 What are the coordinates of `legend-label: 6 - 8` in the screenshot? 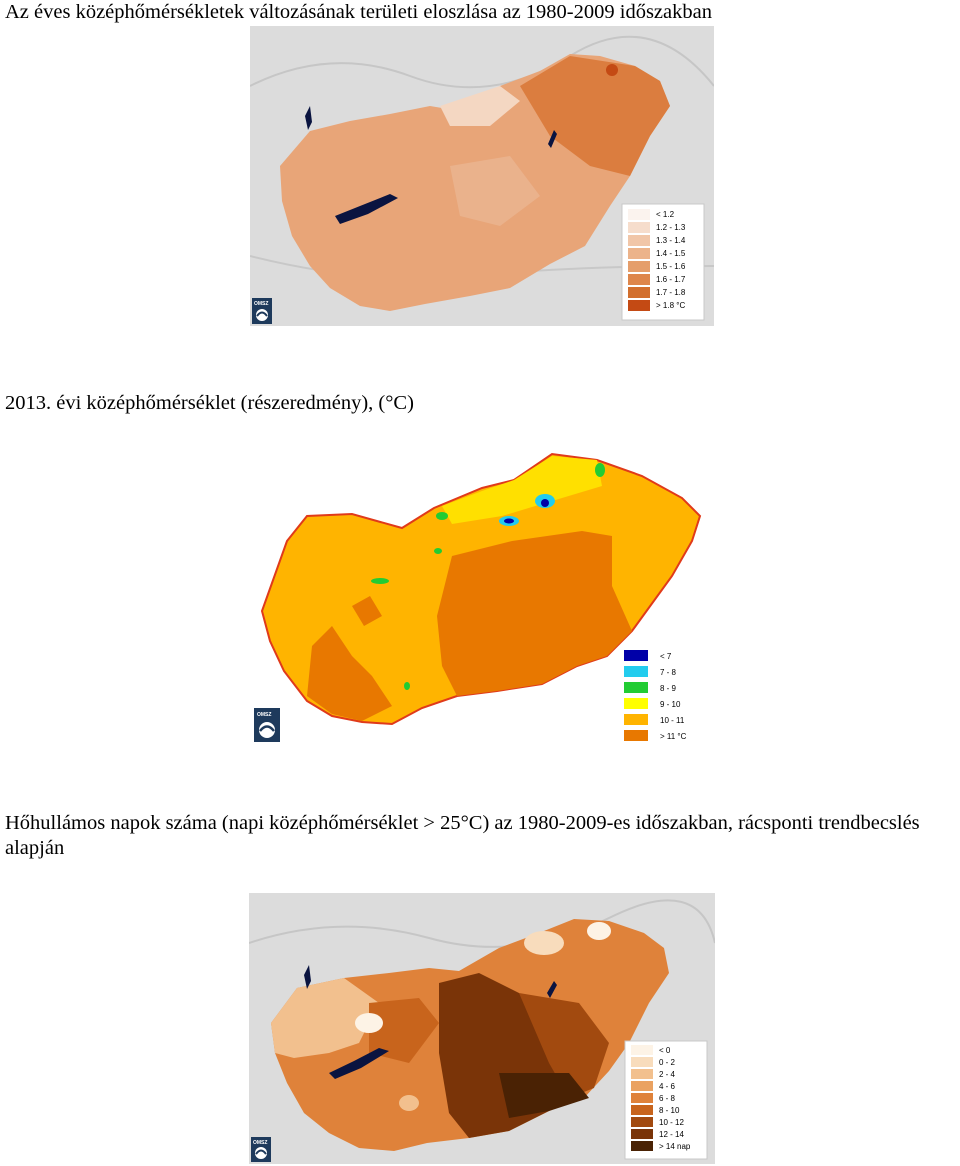 It's located at (667, 1098).